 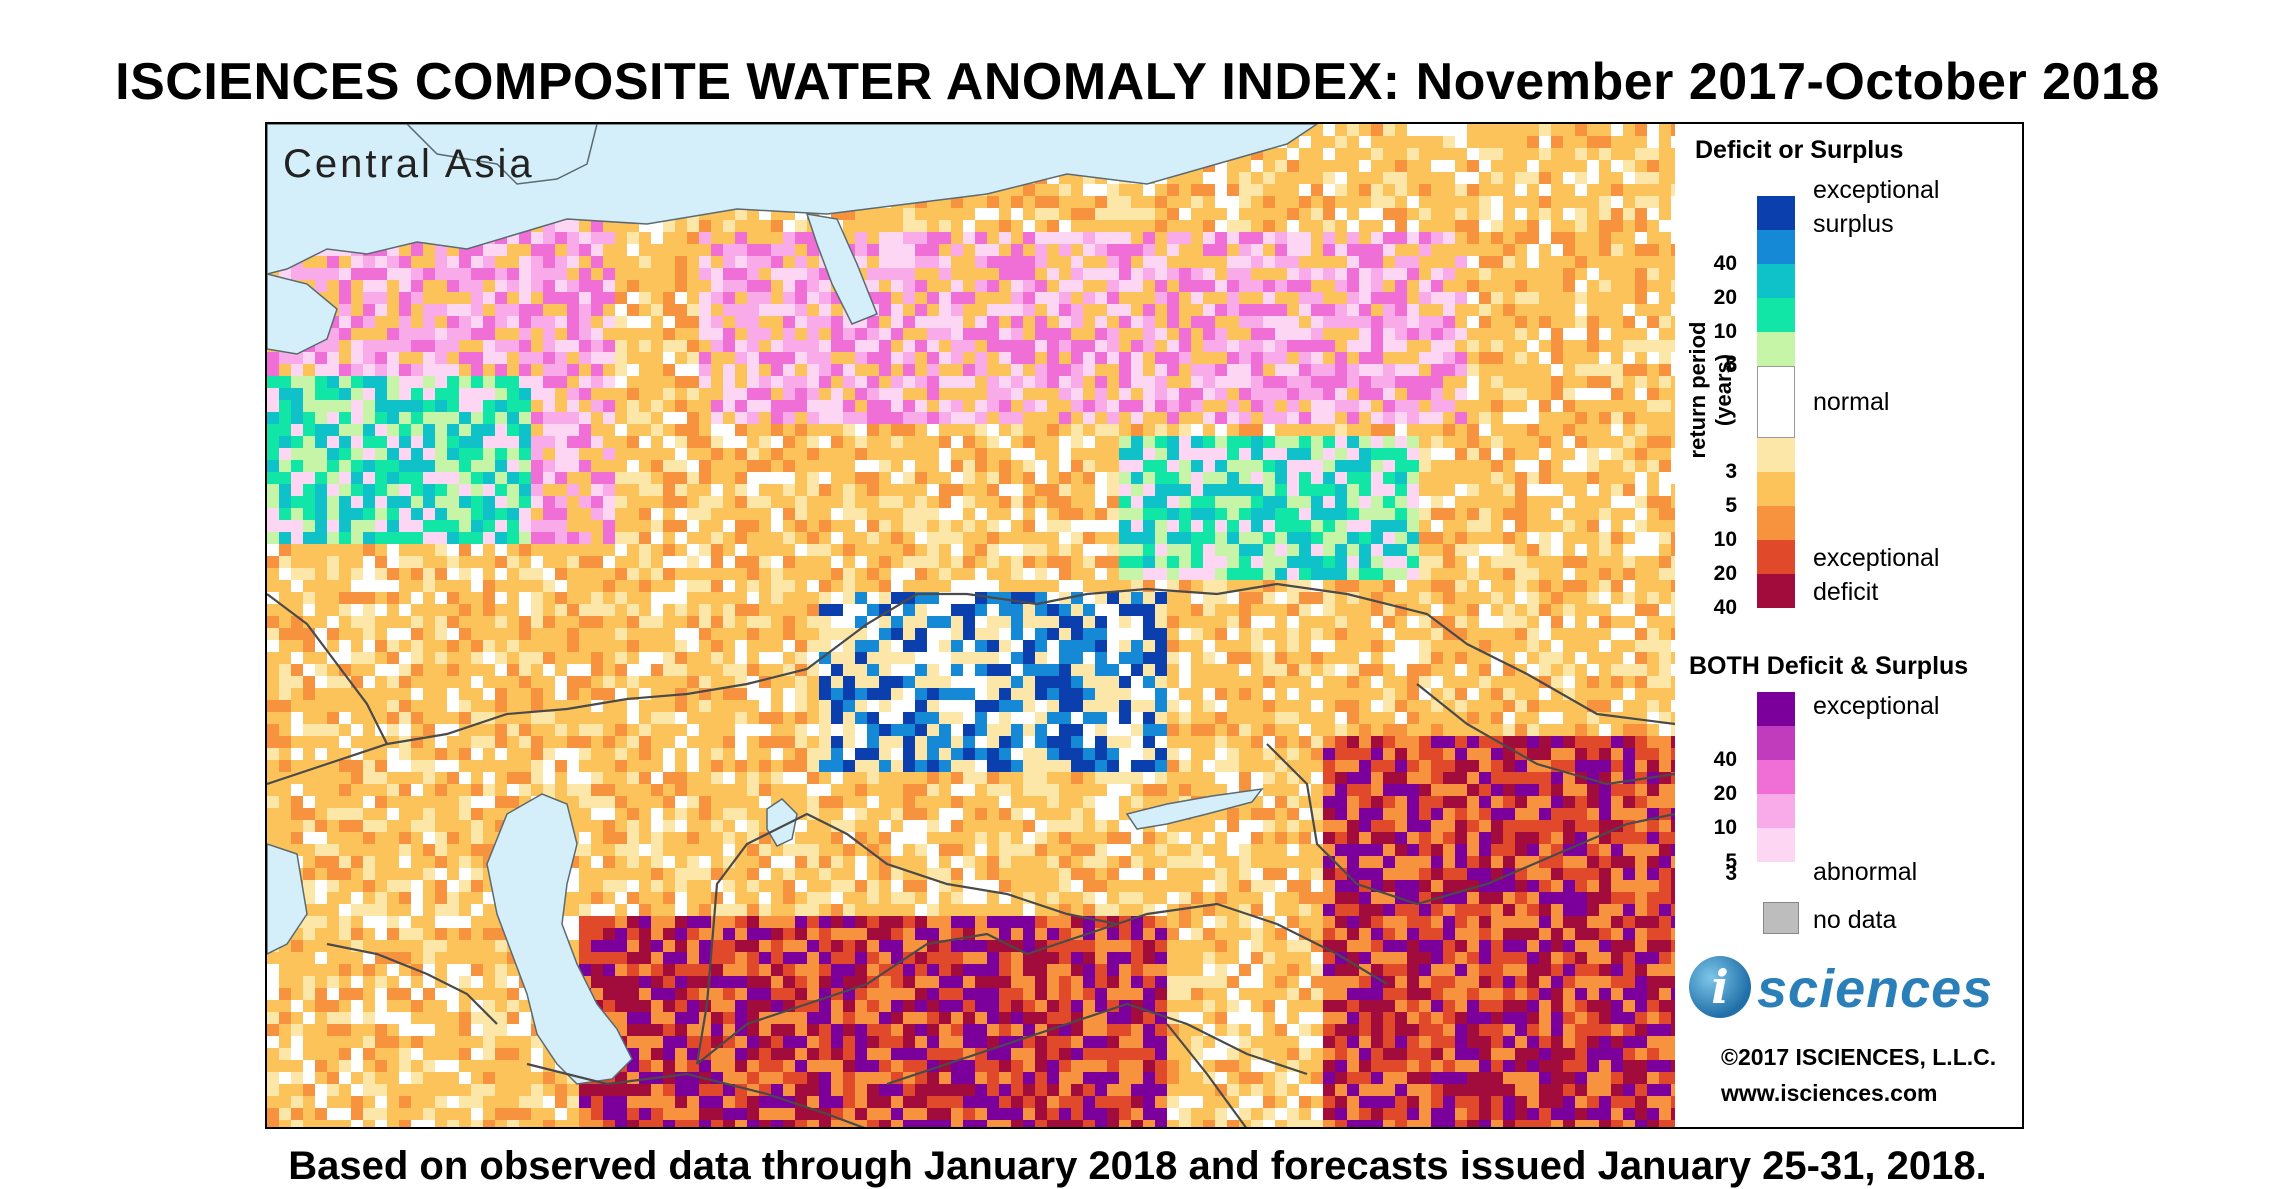 What do you see at coordinates (412, 983) in the screenshot?
I see `caucasus-border` at bounding box center [412, 983].